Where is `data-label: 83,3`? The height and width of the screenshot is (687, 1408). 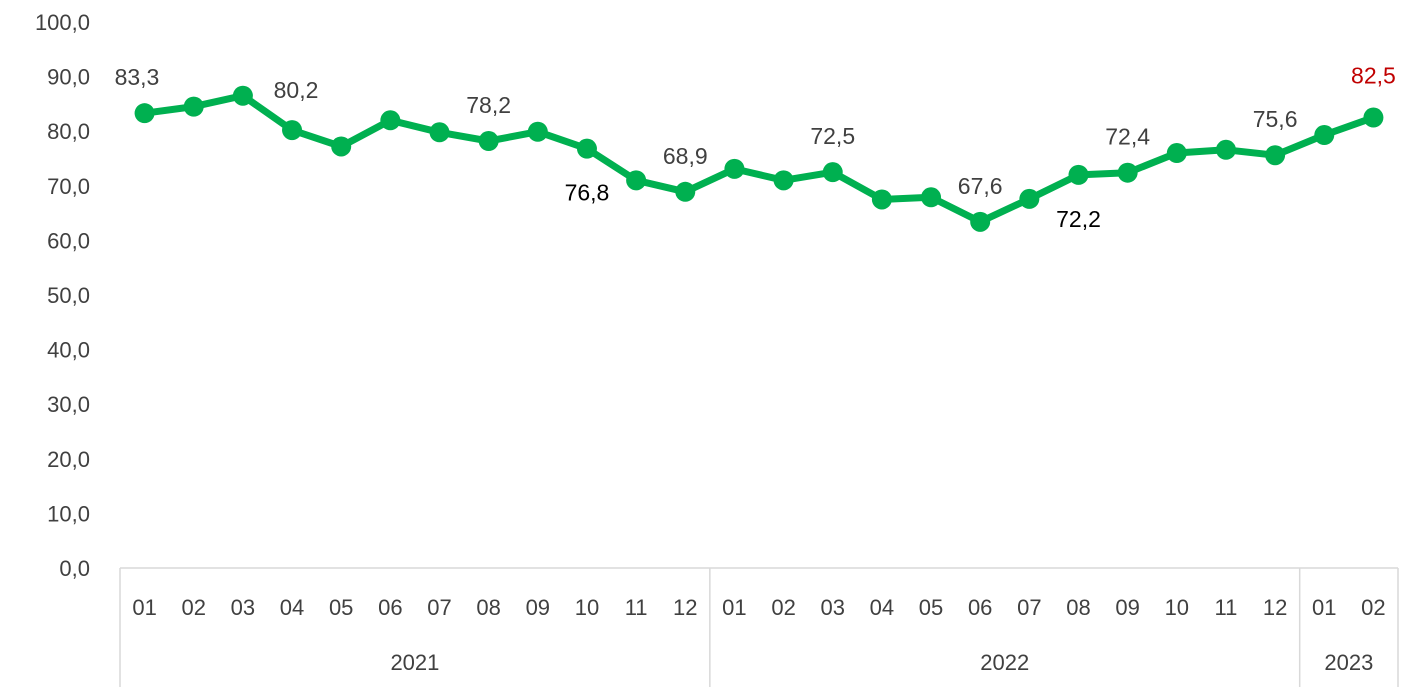
data-label: 83,3 is located at coordinates (137, 77).